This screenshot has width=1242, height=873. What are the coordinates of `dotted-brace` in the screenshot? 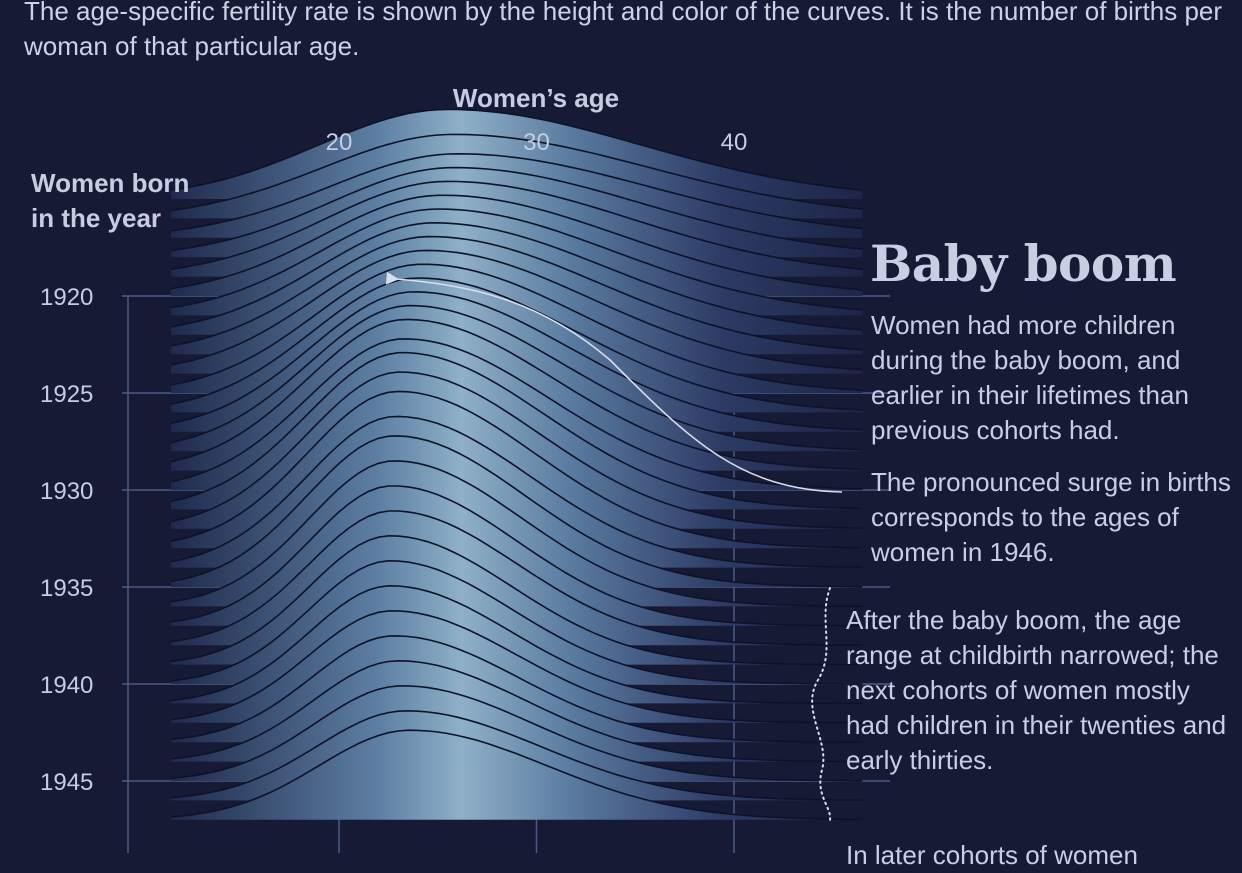 It's located at (821, 704).